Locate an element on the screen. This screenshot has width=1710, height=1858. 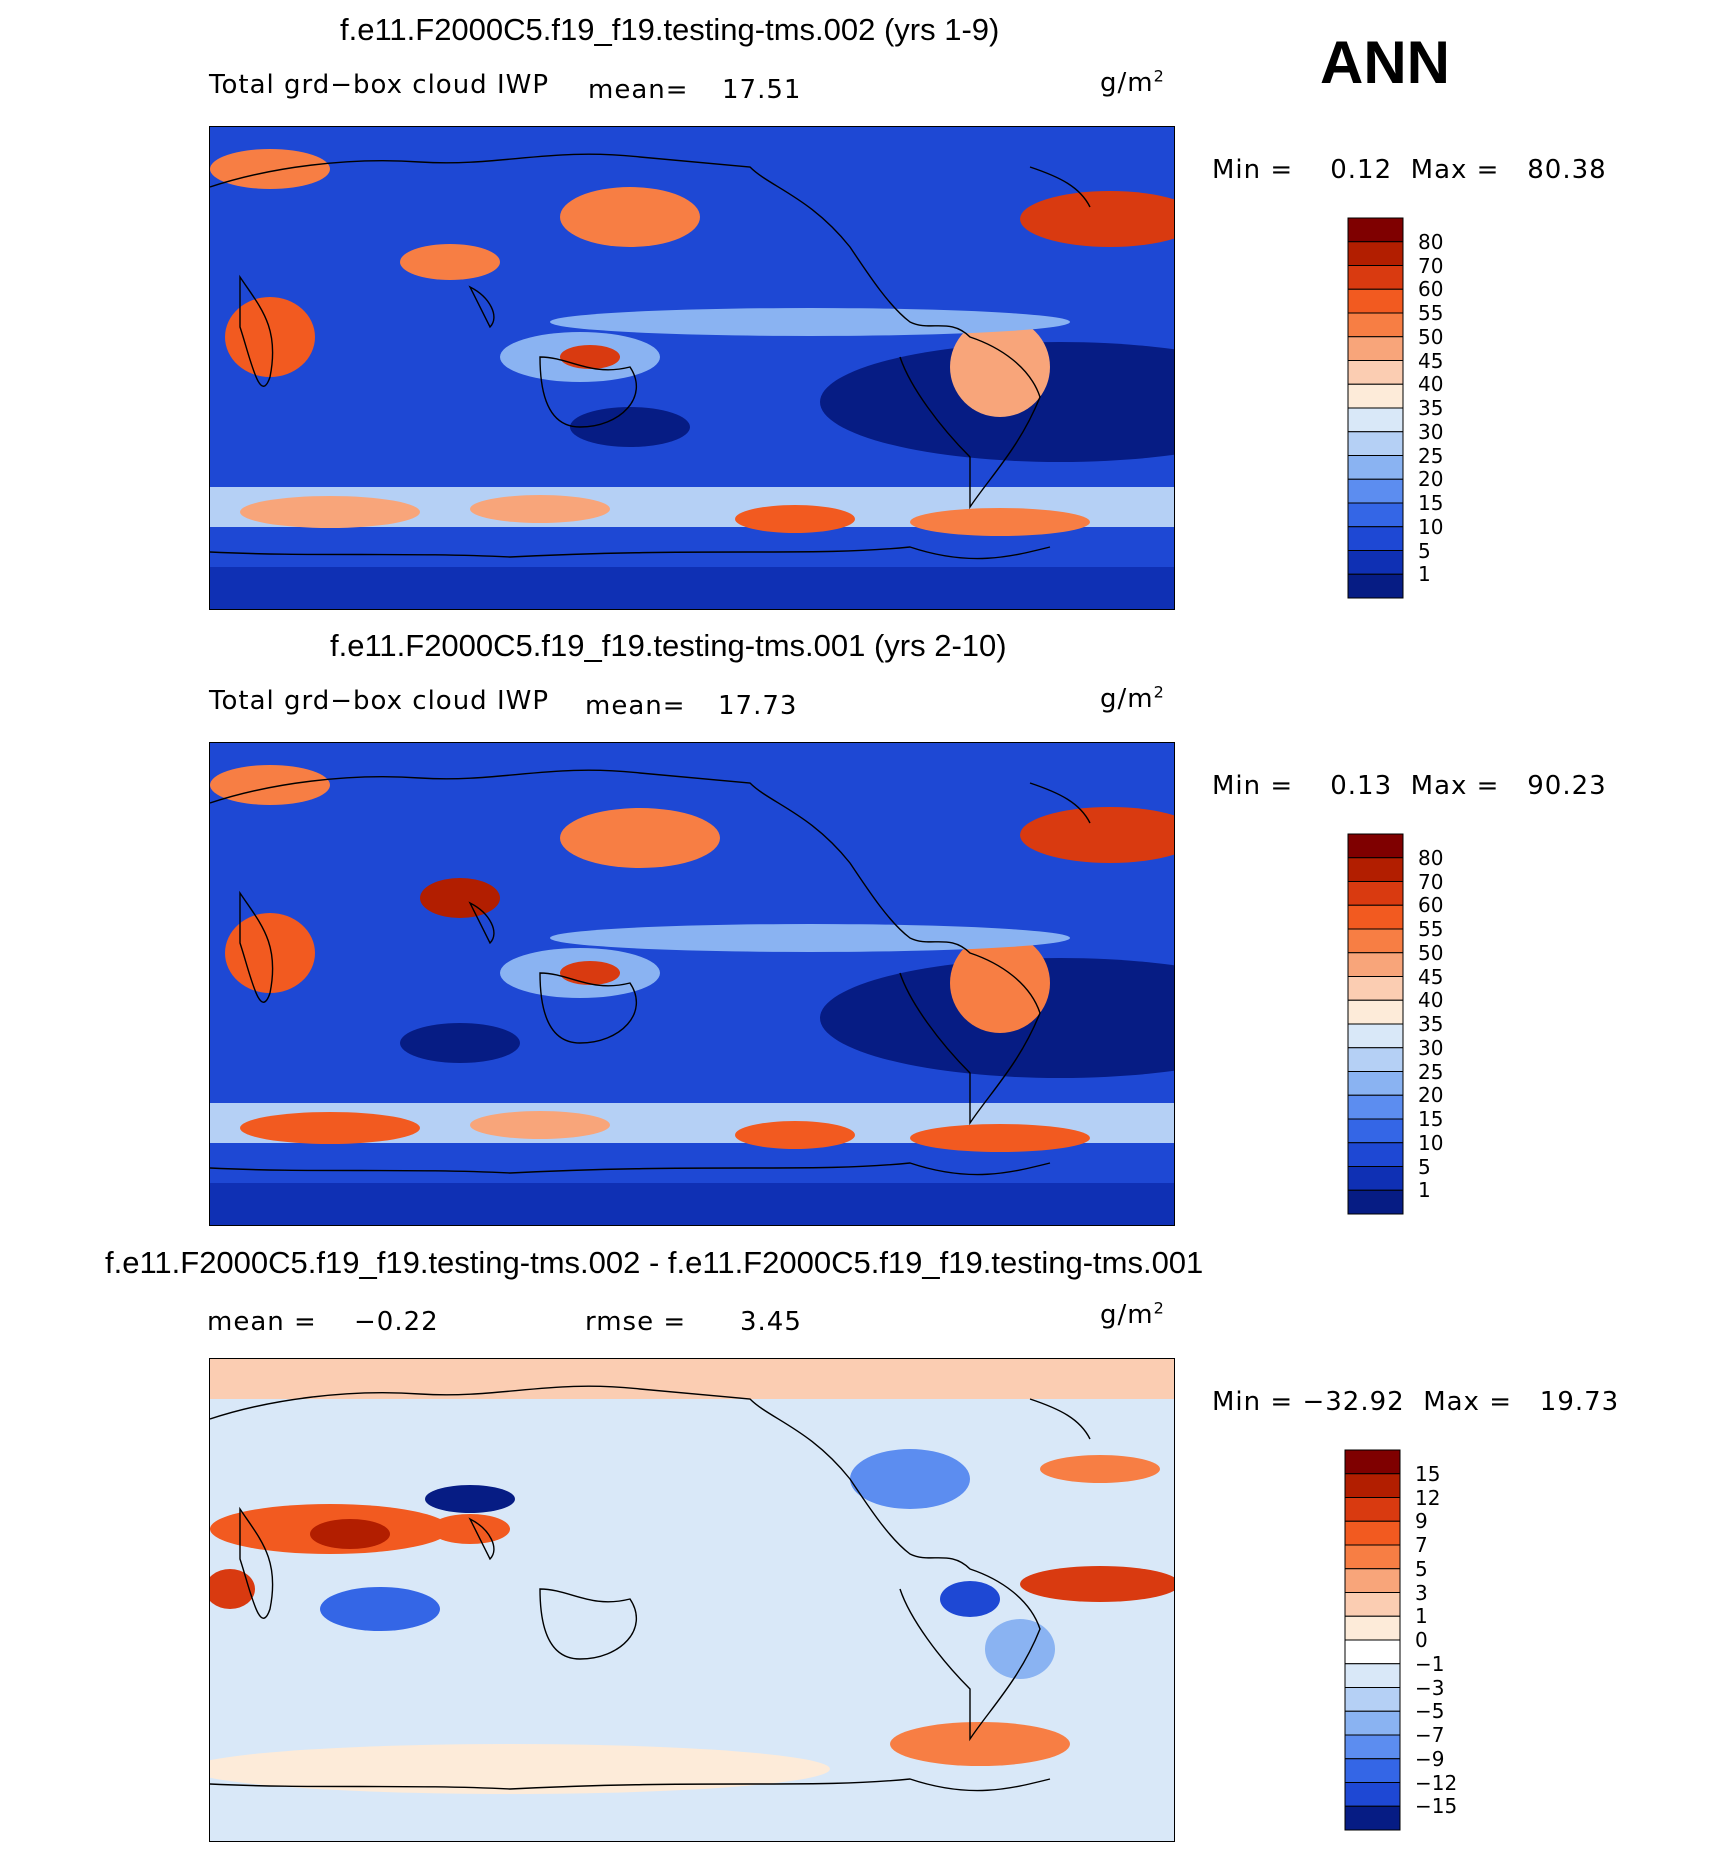
colorbar-label: 0 is located at coordinates (1421, 1640).